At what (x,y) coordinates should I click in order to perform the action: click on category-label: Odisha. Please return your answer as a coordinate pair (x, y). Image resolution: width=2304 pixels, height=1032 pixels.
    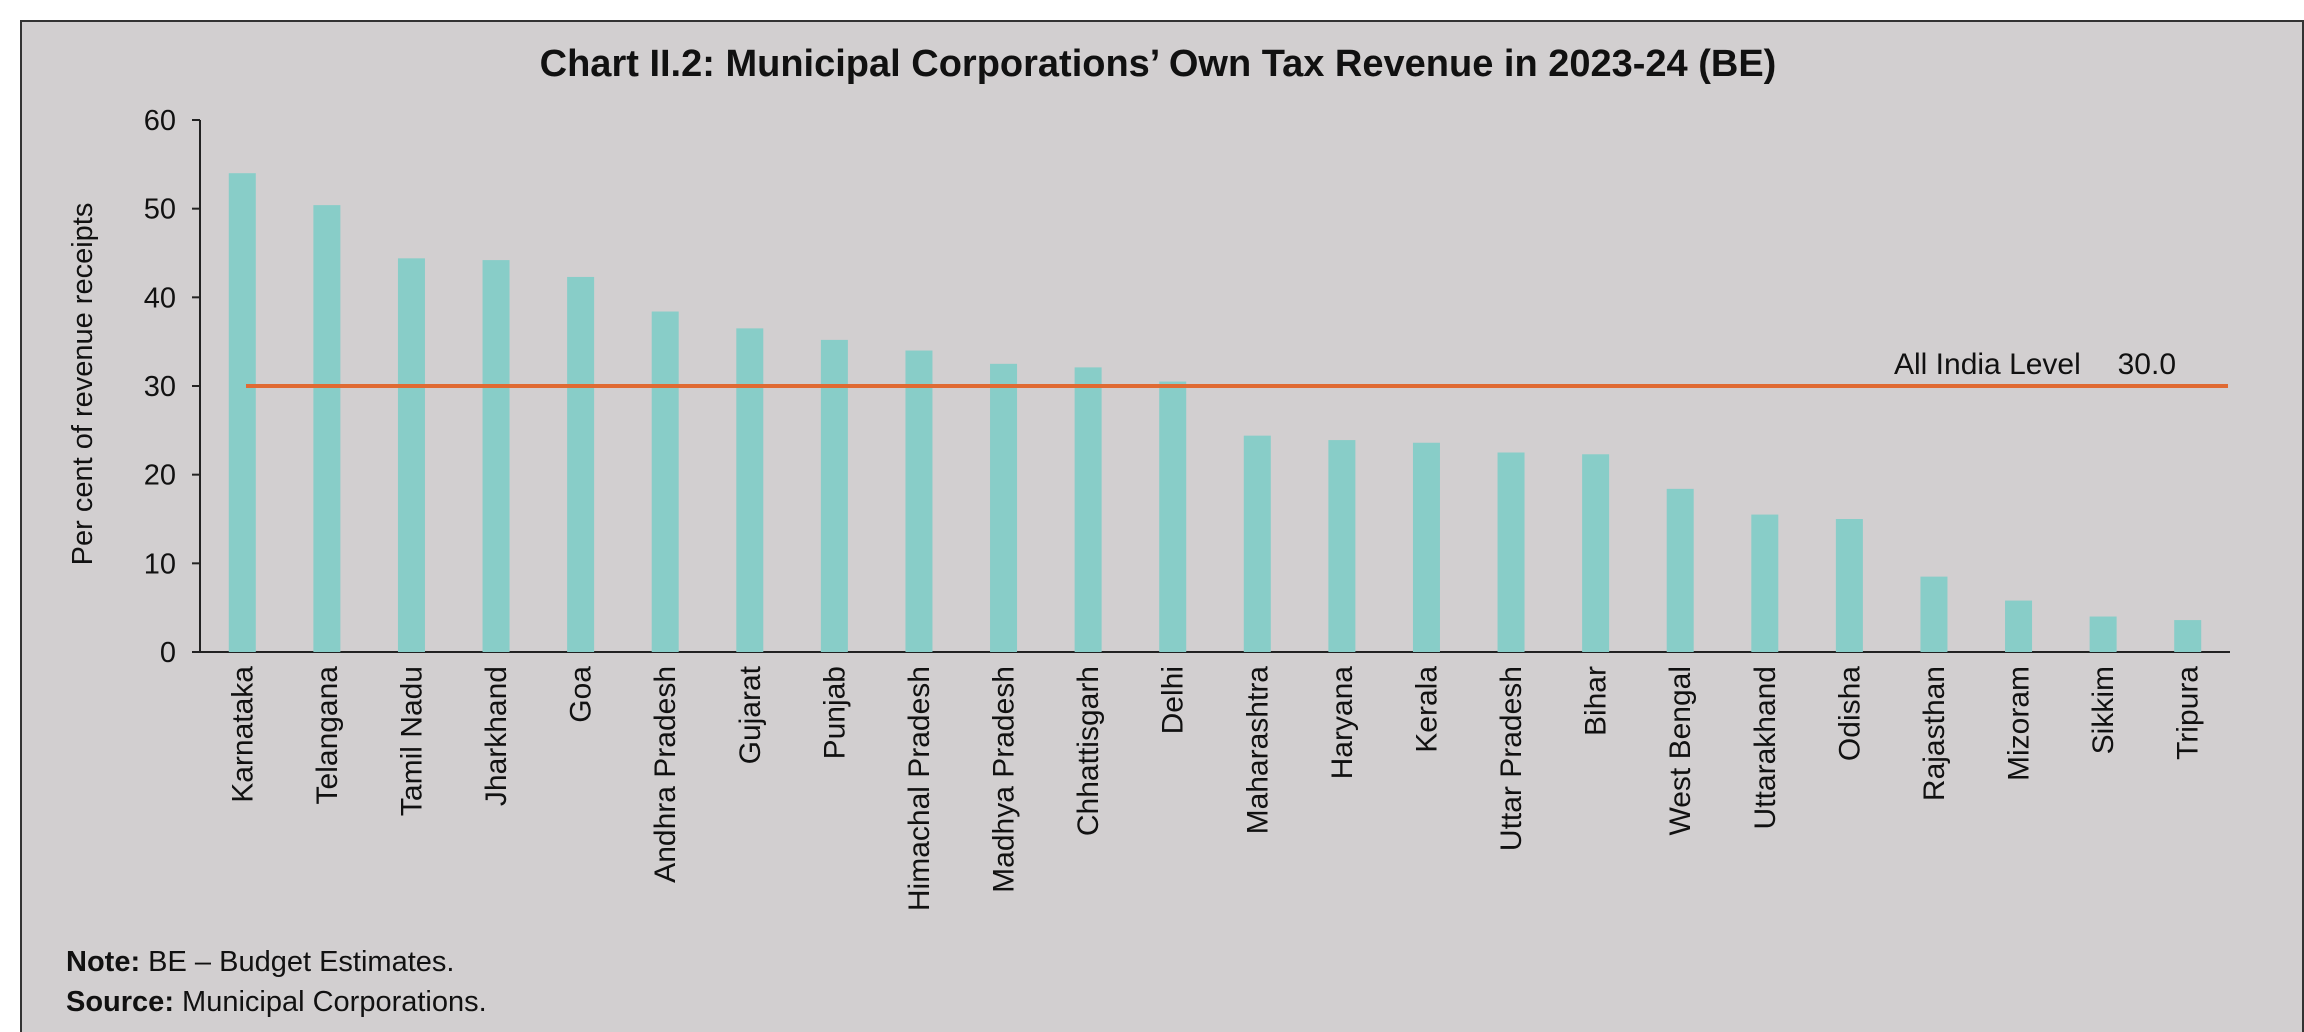
    Looking at the image, I should click on (1849, 713).